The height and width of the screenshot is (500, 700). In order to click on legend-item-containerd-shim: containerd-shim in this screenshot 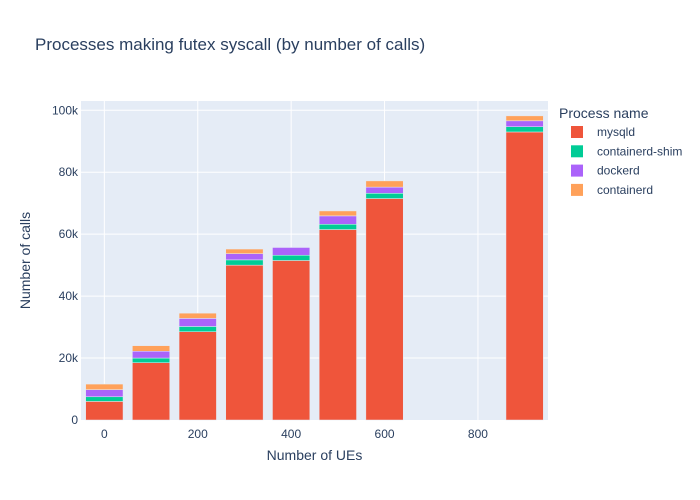, I will do `click(626, 151)`.